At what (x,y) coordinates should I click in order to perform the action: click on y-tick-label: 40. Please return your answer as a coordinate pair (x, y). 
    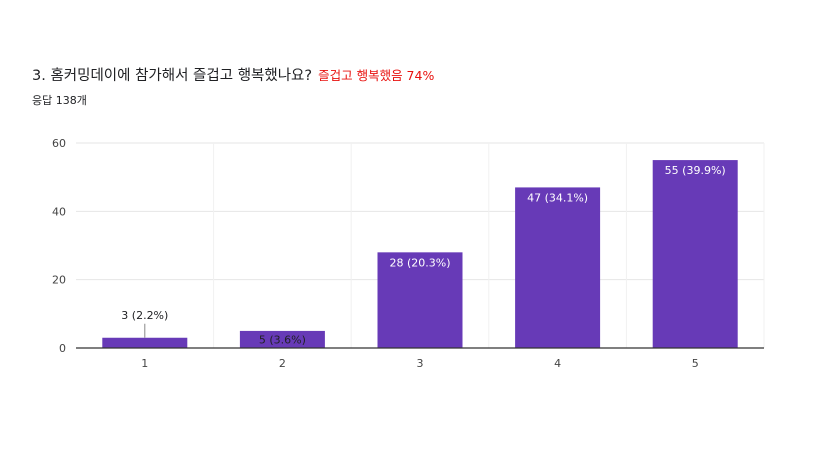
    Looking at the image, I should click on (59, 211).